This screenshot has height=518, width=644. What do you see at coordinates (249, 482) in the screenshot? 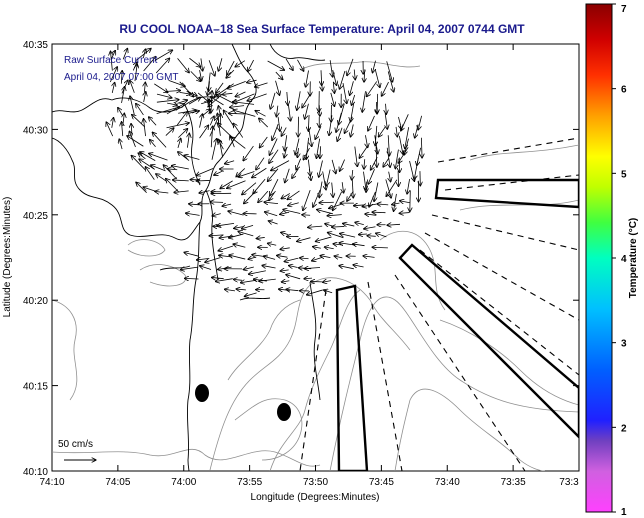
I see `x-tick-label: 73:55` at bounding box center [249, 482].